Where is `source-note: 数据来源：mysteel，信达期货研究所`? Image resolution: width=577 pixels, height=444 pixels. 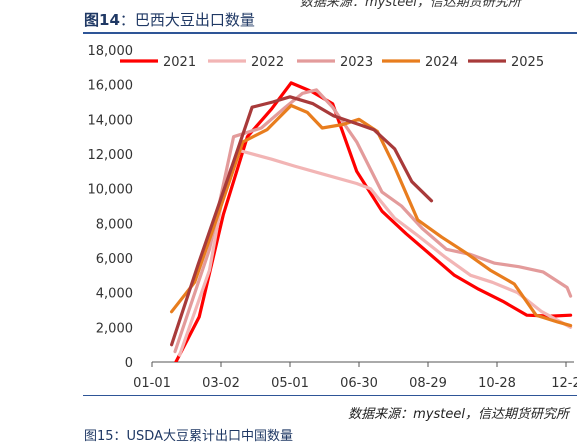
source-note: 数据来源：mysteel，信达期货研究所 is located at coordinates (458, 414).